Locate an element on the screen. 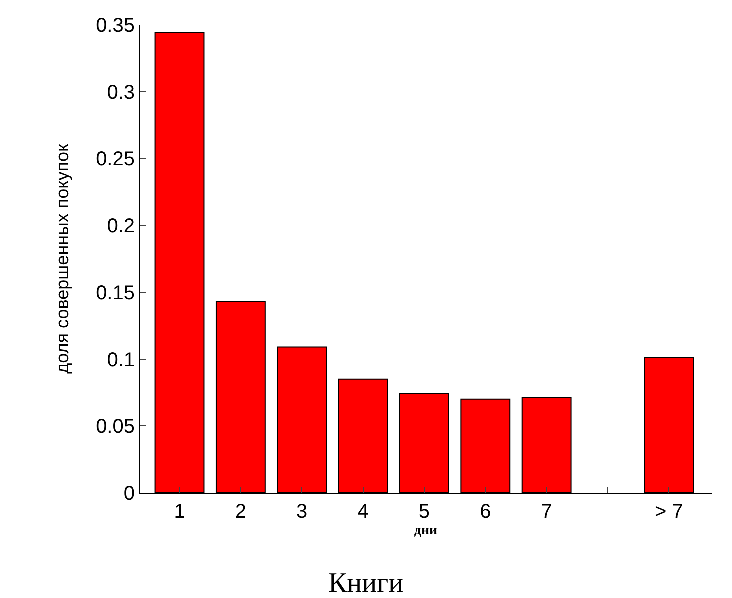 This screenshot has height=598, width=732. y-tick-label: 0.15 is located at coordinates (115, 293).